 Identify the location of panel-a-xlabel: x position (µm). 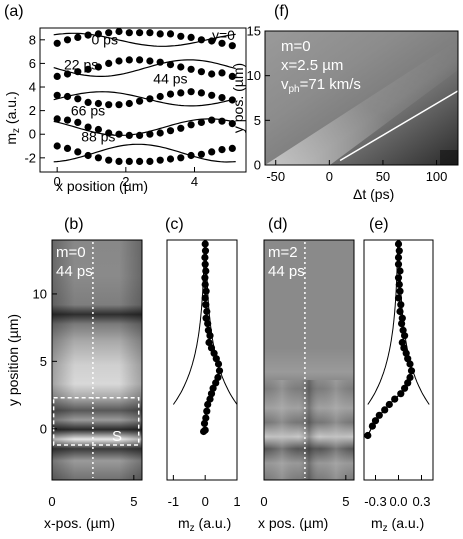
(102, 186).